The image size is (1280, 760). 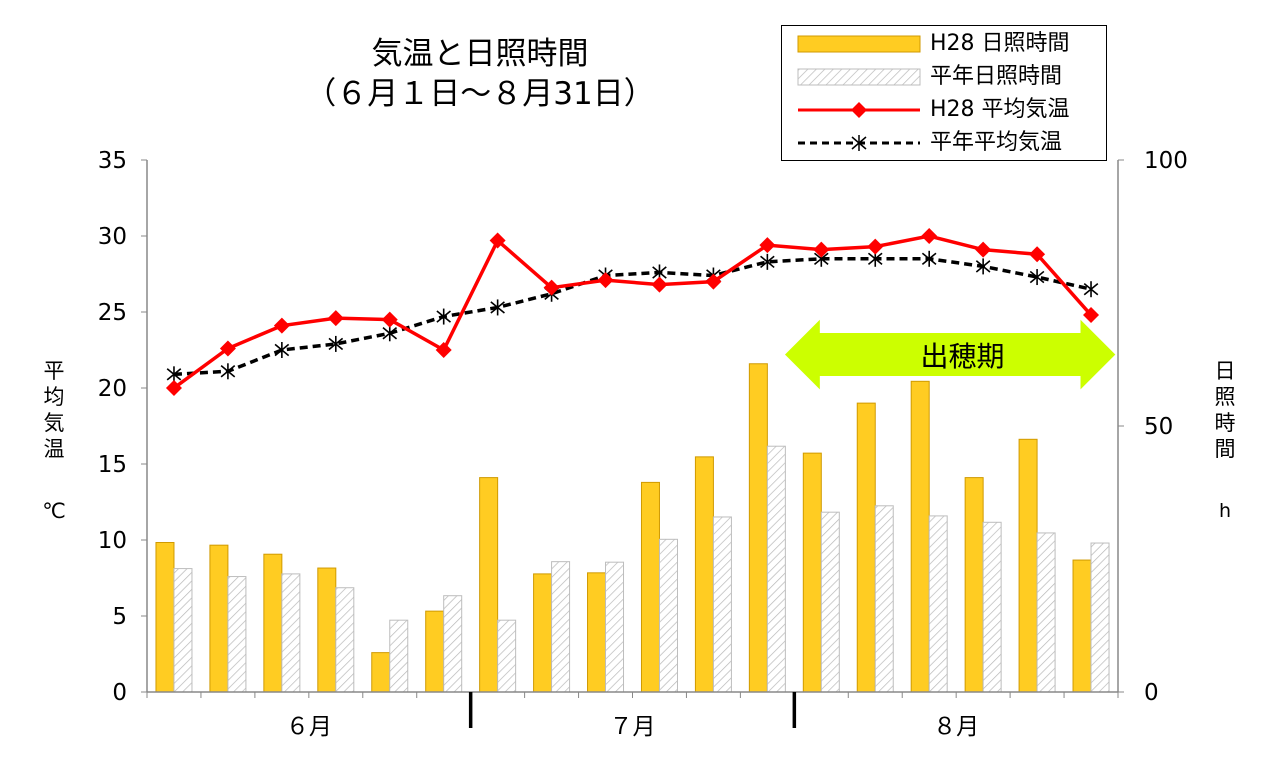 I want to click on left-tick-label: 20, so click(x=112, y=389).